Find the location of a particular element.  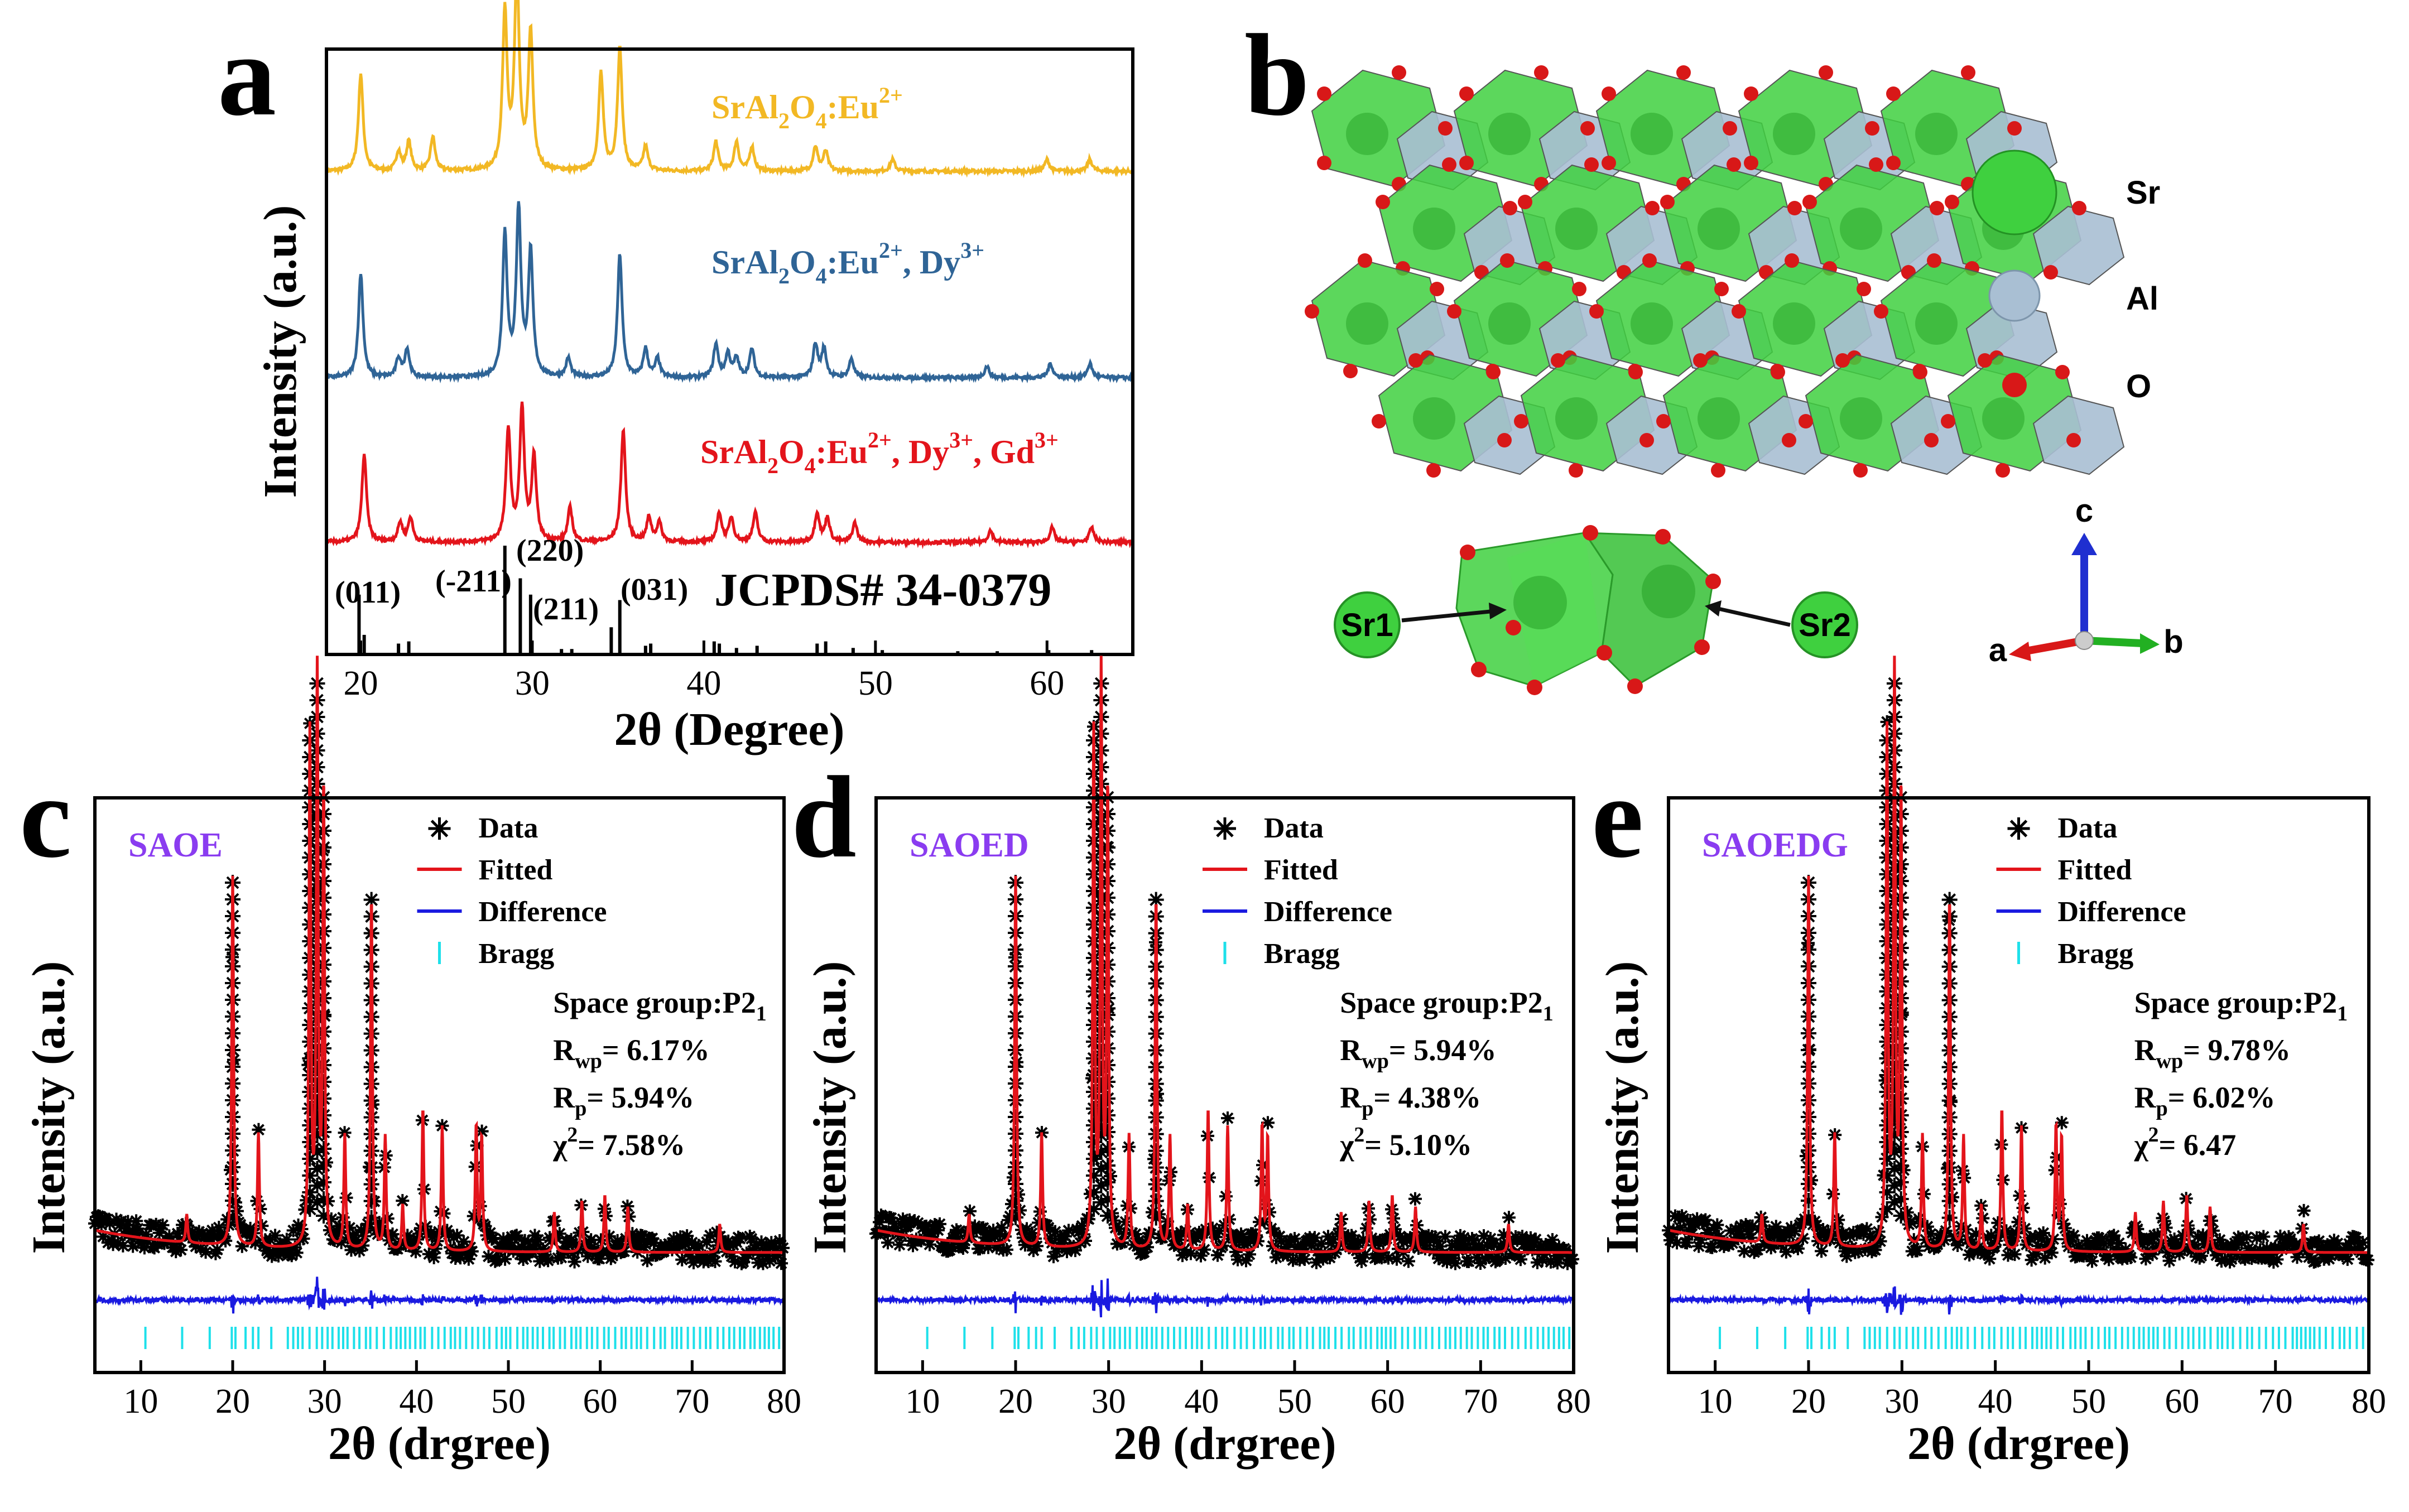

sr-legend-icon is located at coordinates (2015, 192).